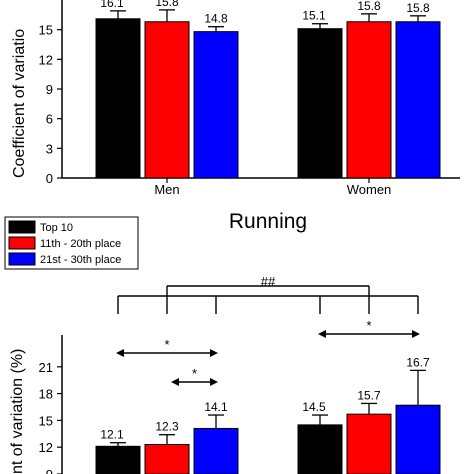  Describe the element at coordinates (49, 148) in the screenshot. I see `y-tick-label: 3` at that location.